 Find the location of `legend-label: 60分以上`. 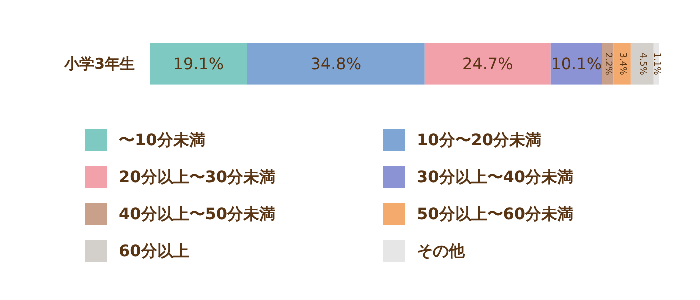

legend-label: 60分以上 is located at coordinates (154, 251).